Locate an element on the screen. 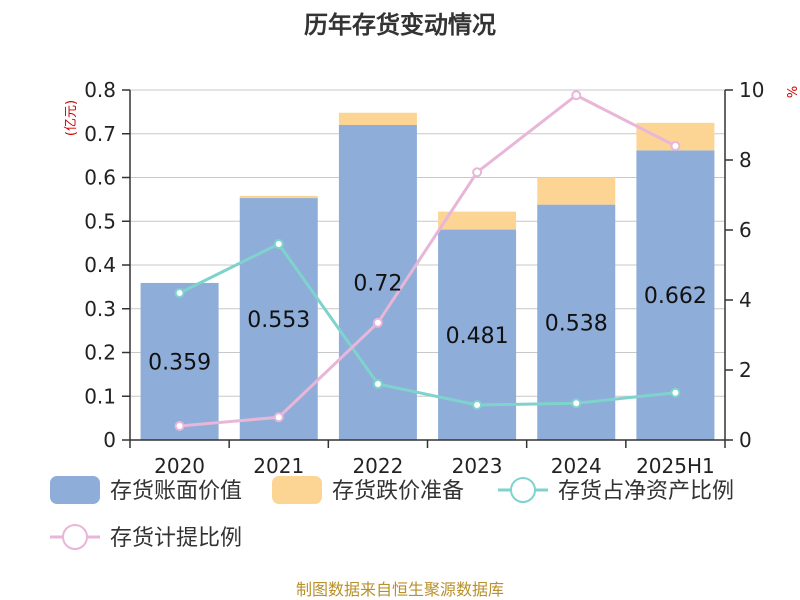  data-label: 0.538 is located at coordinates (576, 323).